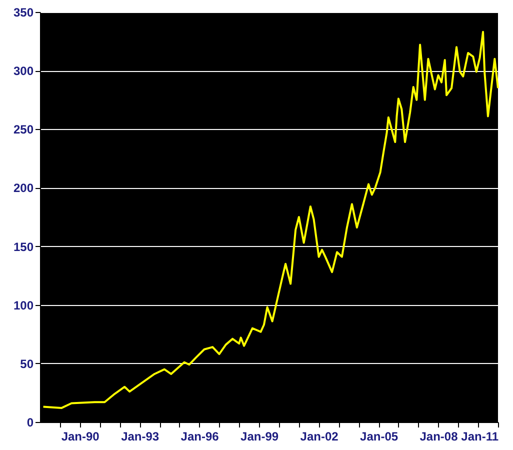 The image size is (513, 450). What do you see at coordinates (80, 437) in the screenshot?
I see `x-tick-label: Jan-90` at bounding box center [80, 437].